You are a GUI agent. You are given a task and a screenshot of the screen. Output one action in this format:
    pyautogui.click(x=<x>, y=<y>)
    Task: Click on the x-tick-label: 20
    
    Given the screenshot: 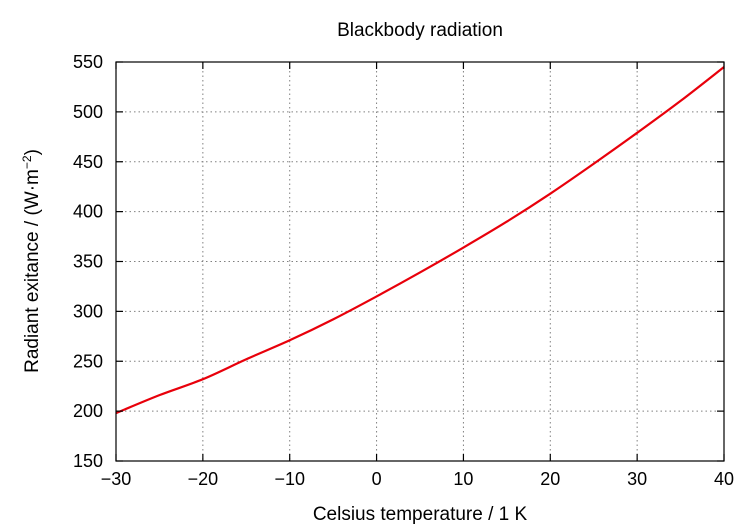 What is the action you would take?
    pyautogui.click(x=550, y=479)
    